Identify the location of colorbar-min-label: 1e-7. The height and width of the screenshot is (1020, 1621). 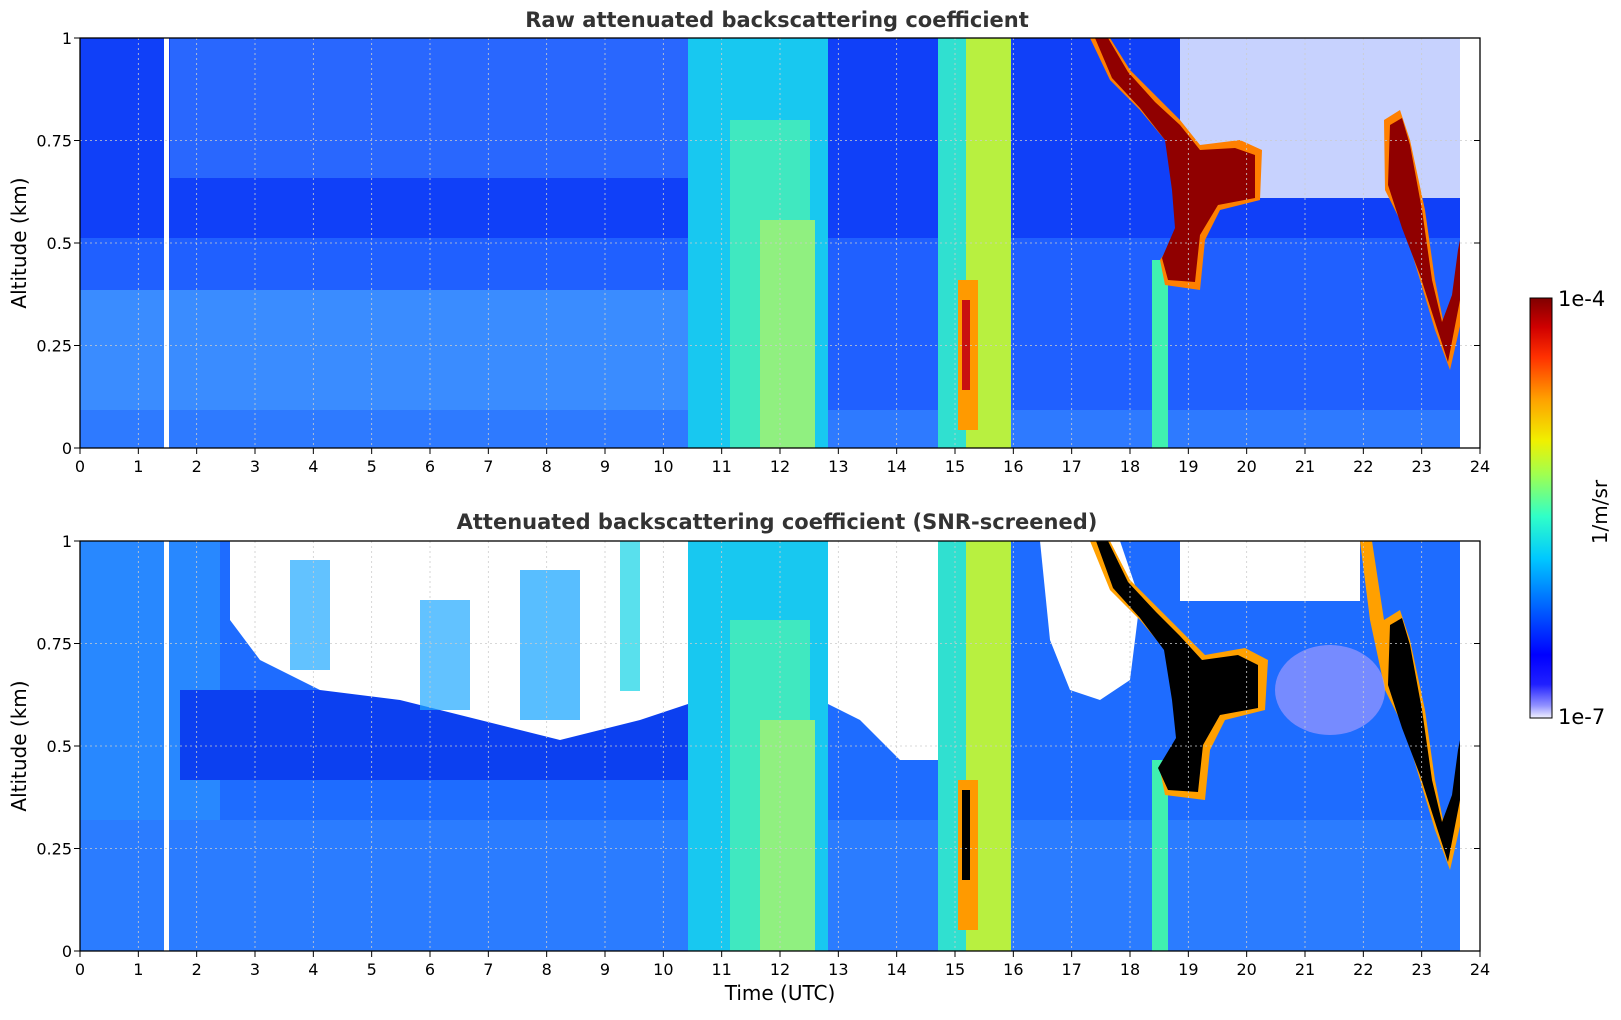
(1581, 717).